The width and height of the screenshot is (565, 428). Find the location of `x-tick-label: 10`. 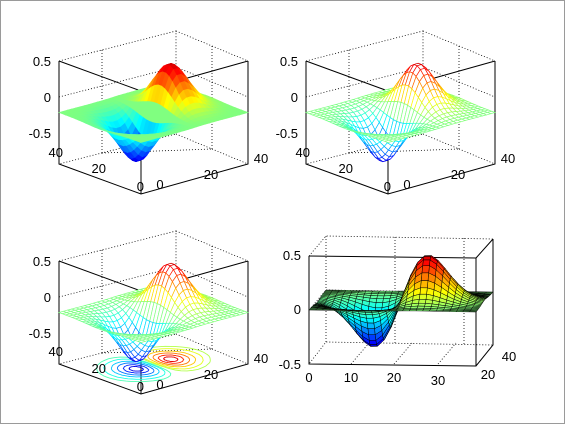

x-tick-label: 10 is located at coordinates (351, 377).